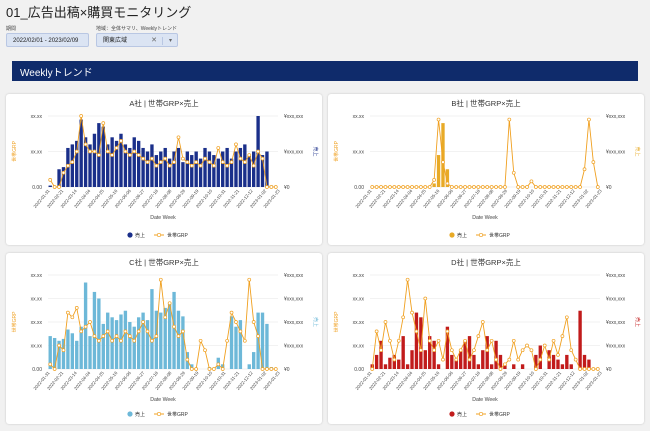  Describe the element at coordinates (47, 40) in the screenshot. I see `period-filter: 2022/02/01 - 2023/02/09` at that location.